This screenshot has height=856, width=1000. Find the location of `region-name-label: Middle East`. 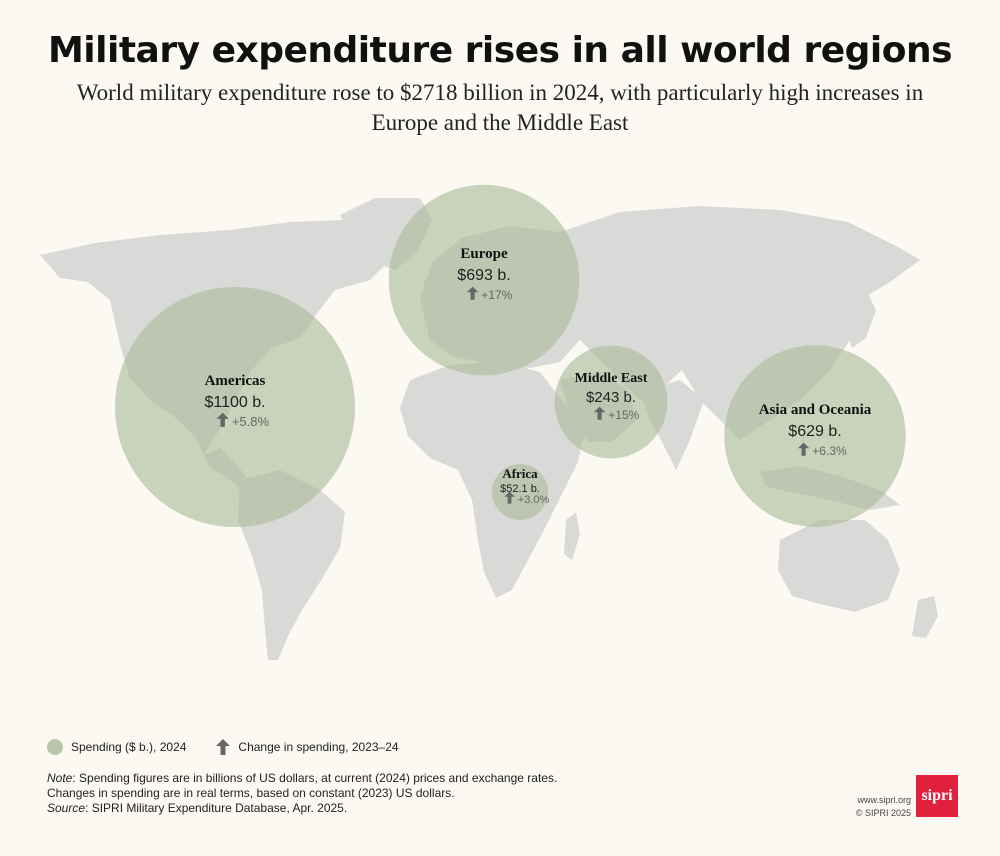

region-name-label: Middle East is located at coordinates (611, 378).